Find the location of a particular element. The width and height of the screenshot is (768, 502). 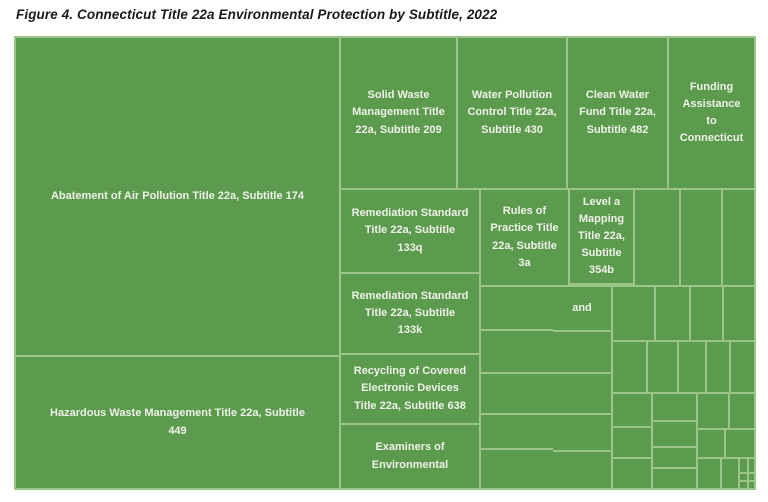

treemap-cell-label: Level a Mapping Title 22a, Subtitle 354b is located at coordinates (601, 236).